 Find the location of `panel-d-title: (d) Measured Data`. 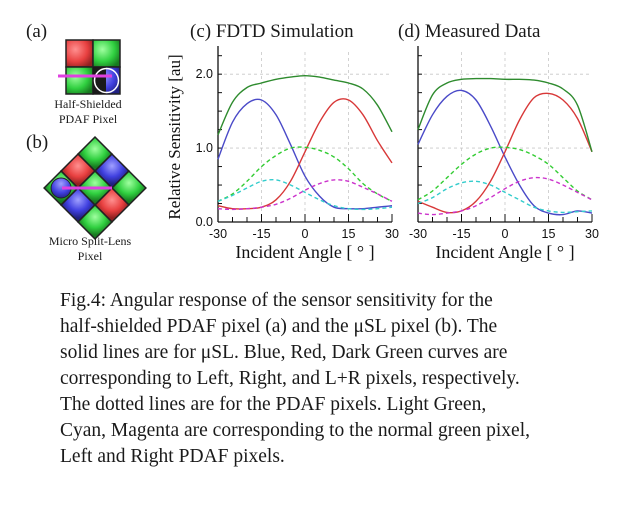

panel-d-title: (d) Measured Data is located at coordinates (469, 31).